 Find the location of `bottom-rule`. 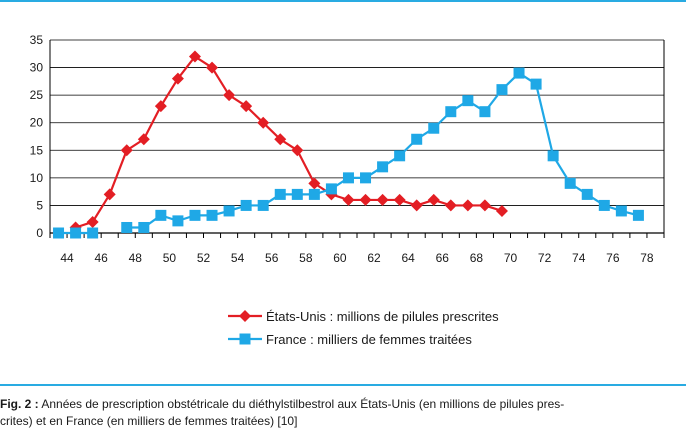

bottom-rule is located at coordinates (343, 385).